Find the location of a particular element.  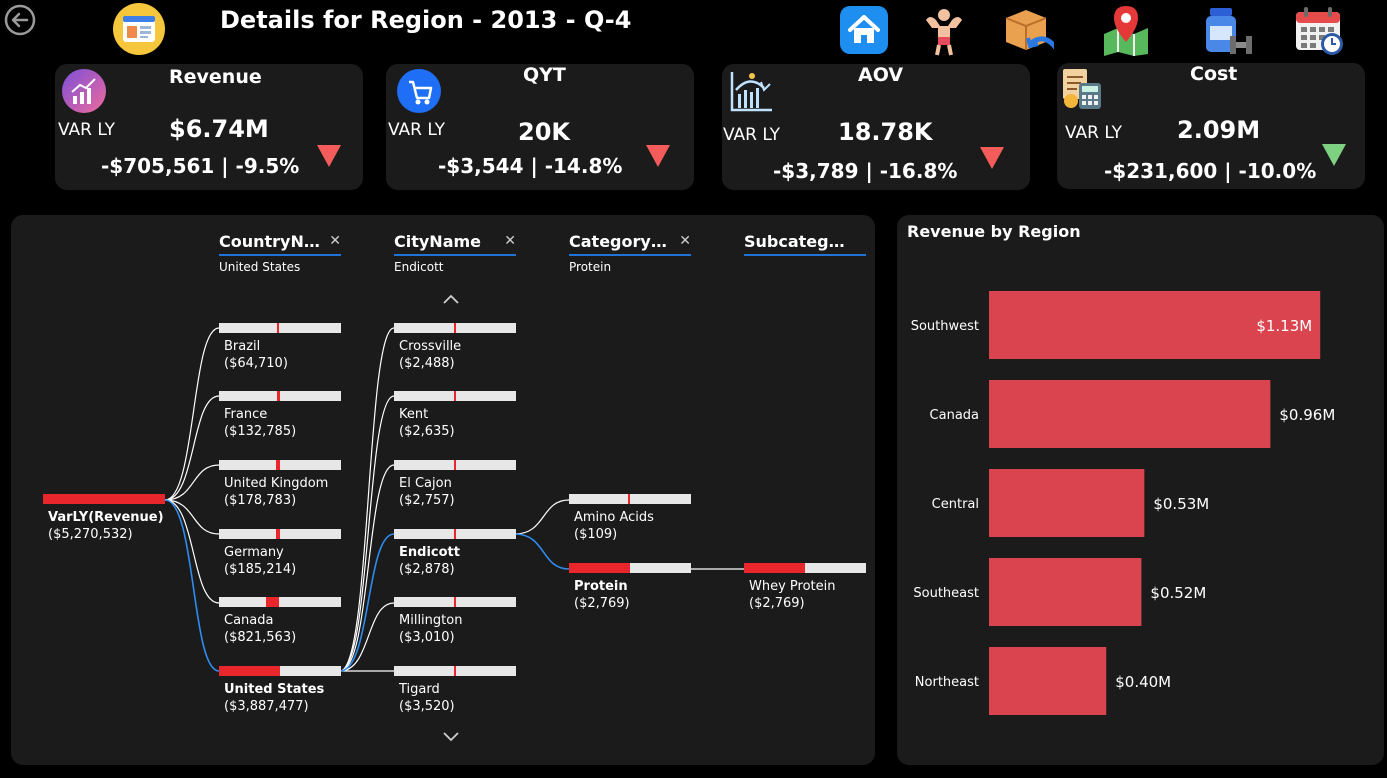

node-value: ($2,878) is located at coordinates (427, 569).